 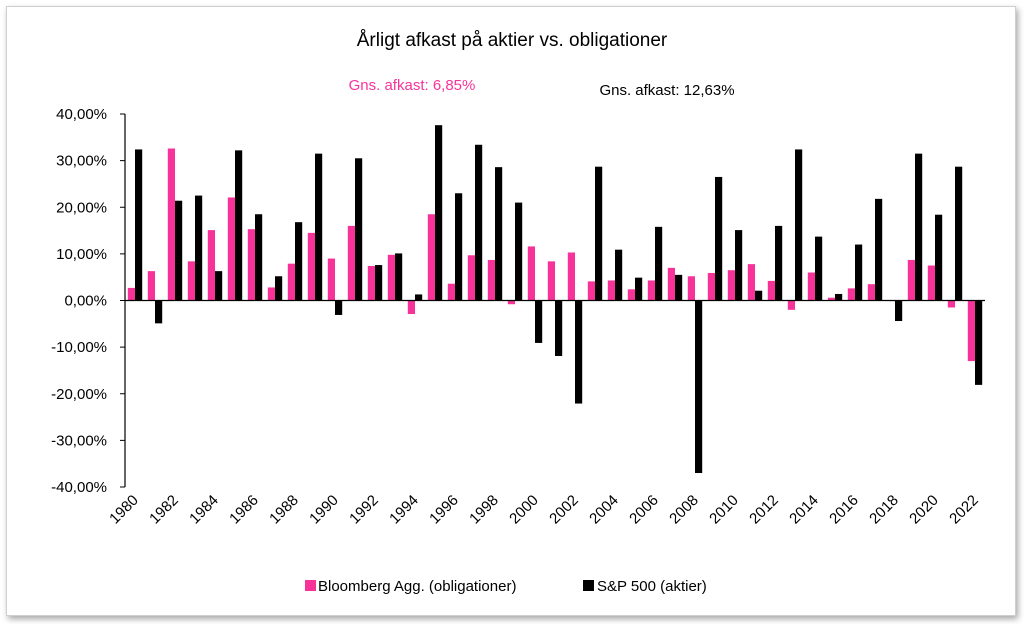 What do you see at coordinates (199, 248) in the screenshot?
I see `stock-bar-1983` at bounding box center [199, 248].